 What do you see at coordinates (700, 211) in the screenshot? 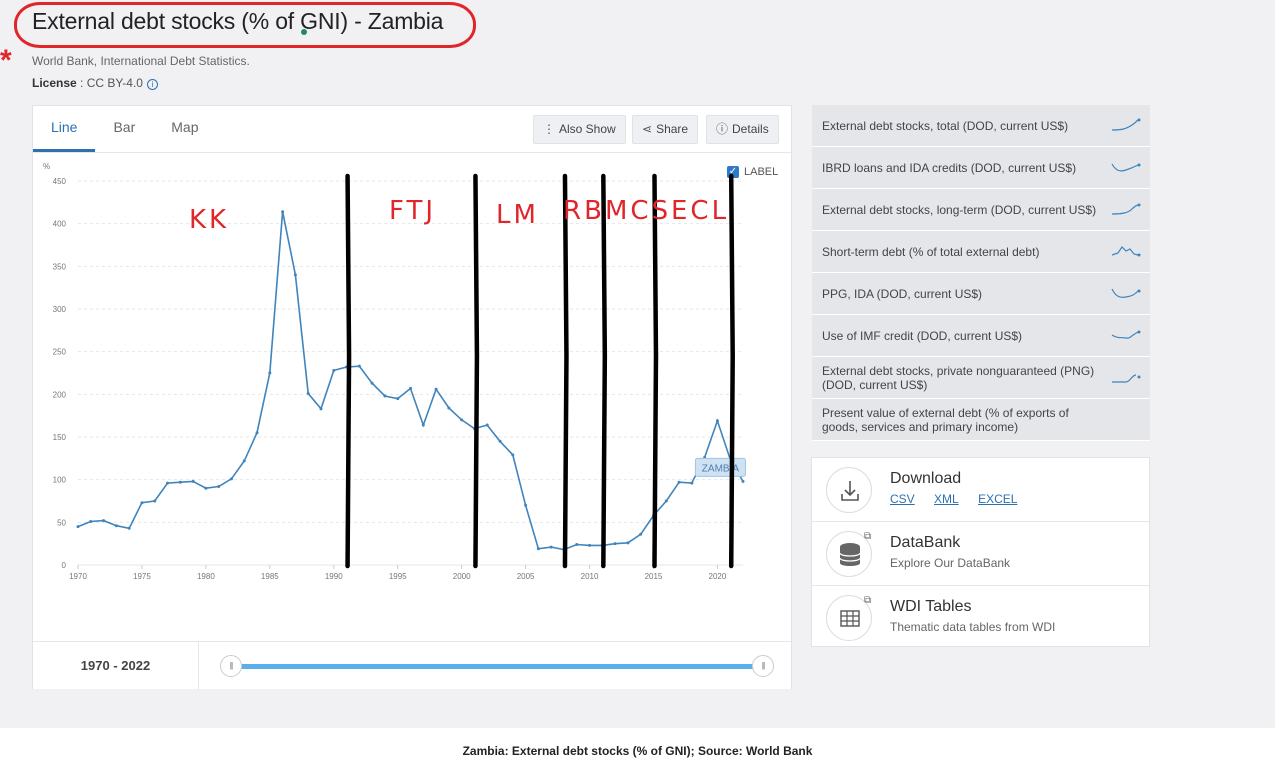
I see `annotation-label: ECL` at bounding box center [700, 211].